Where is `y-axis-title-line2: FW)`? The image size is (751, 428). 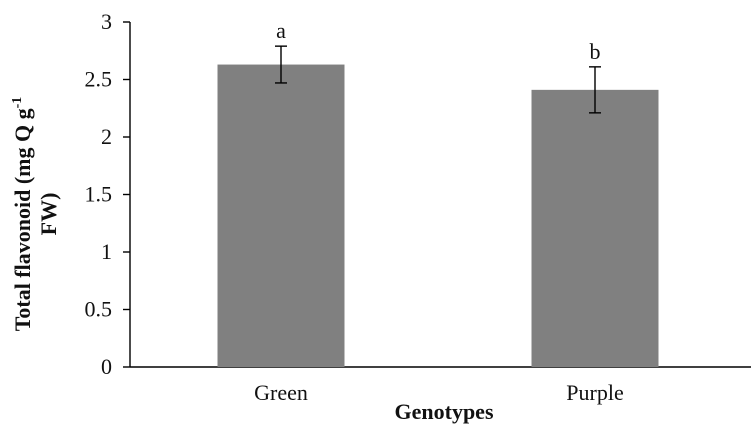 y-axis-title-line2: FW) is located at coordinates (48, 214).